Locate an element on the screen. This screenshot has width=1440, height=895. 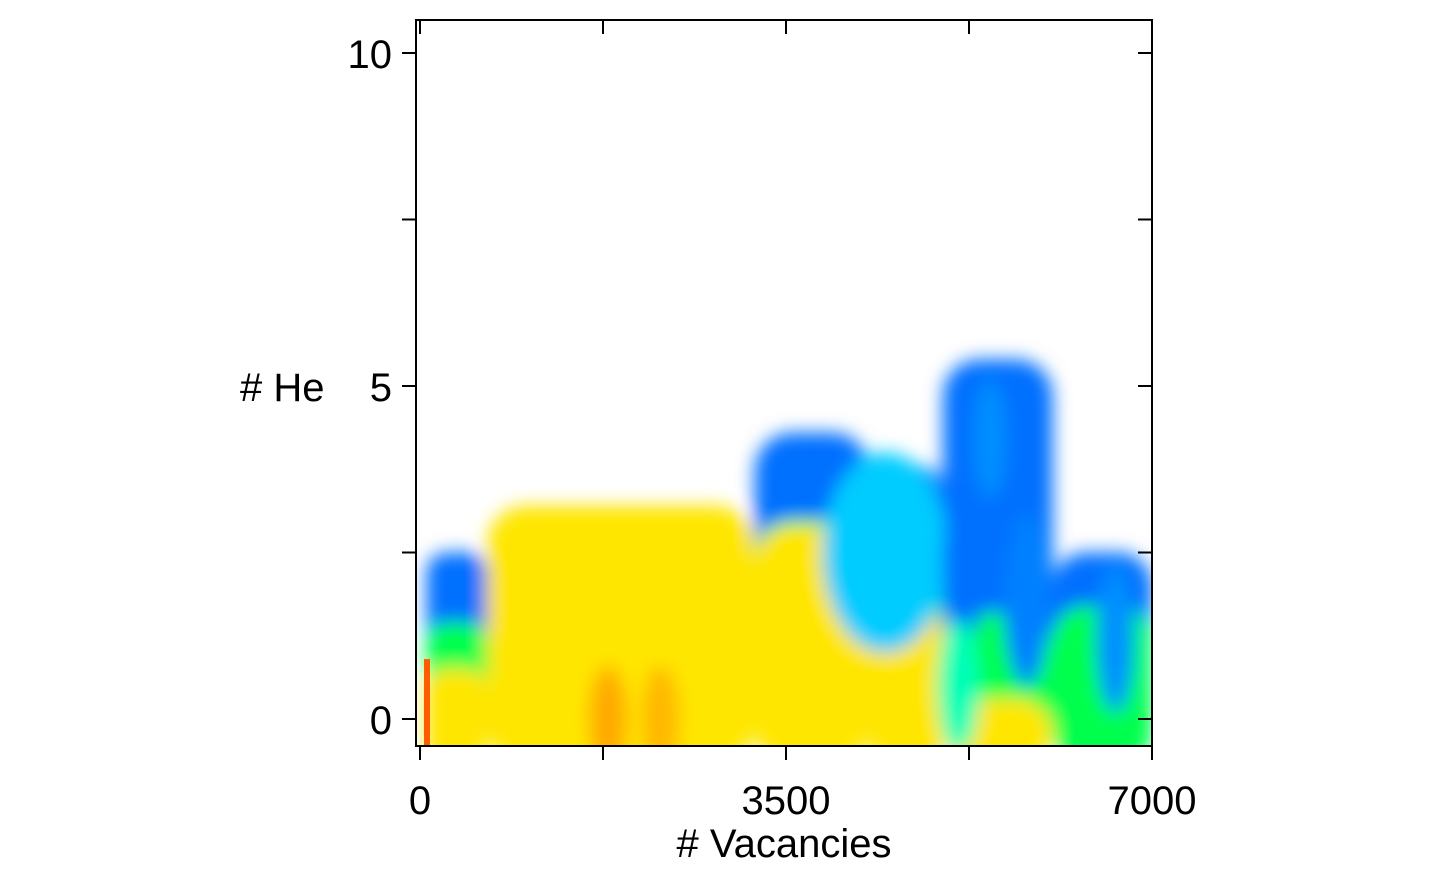
y-tick-label-5: 5 is located at coordinates (381, 388).